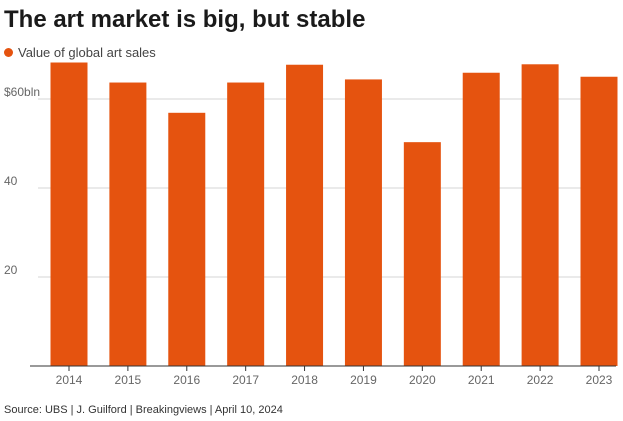 The width and height of the screenshot is (623, 421). I want to click on y-tick-label: 20, so click(11, 270).